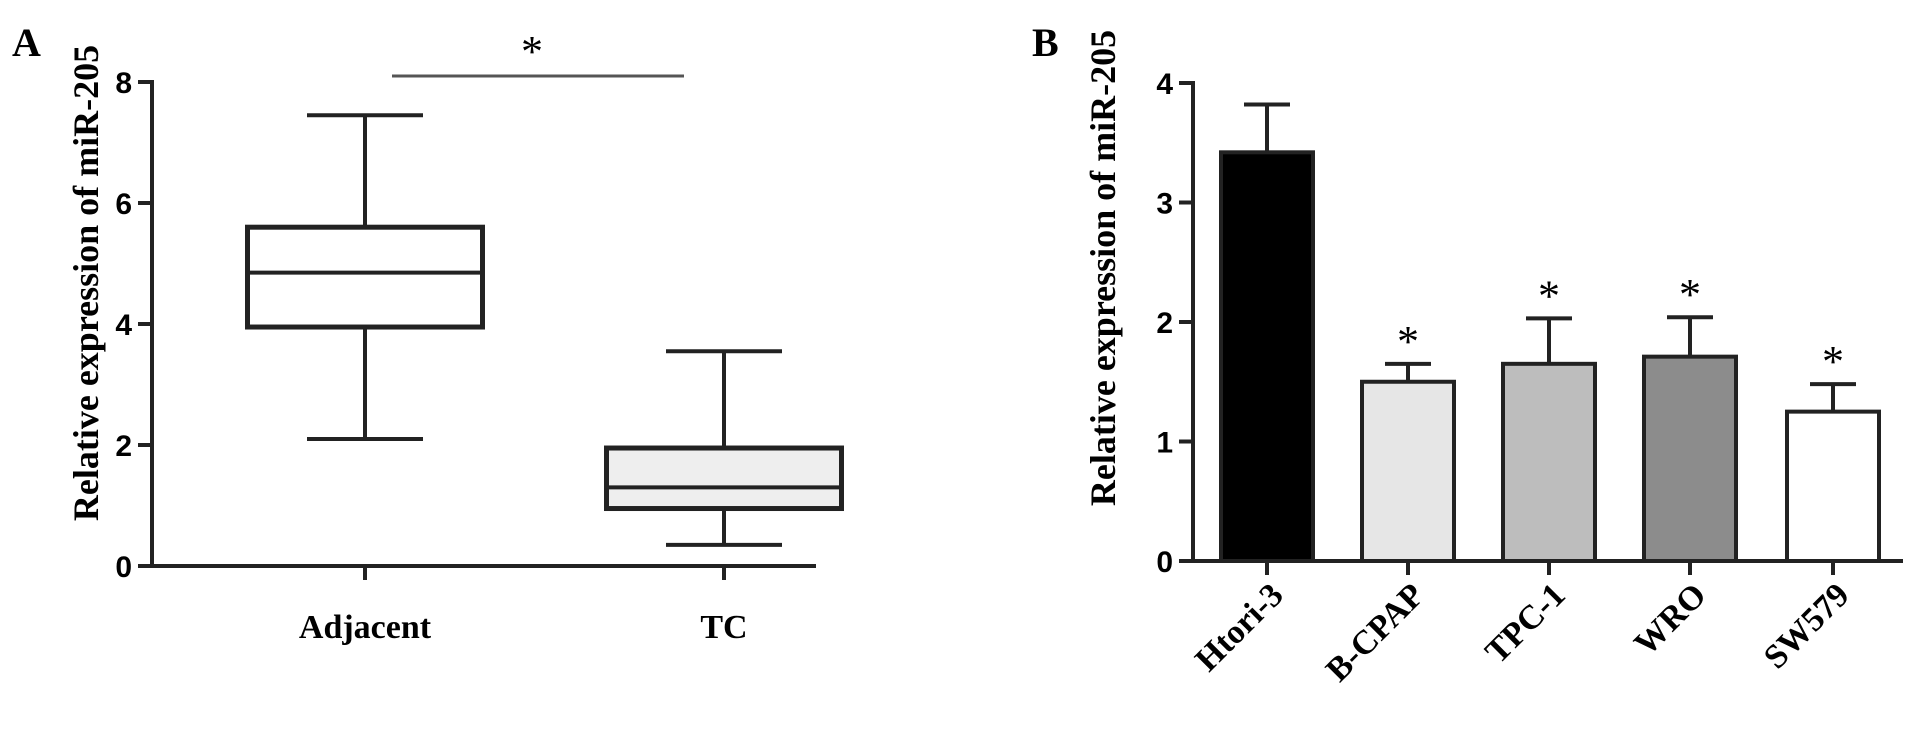 Image resolution: width=1913 pixels, height=741 pixels. What do you see at coordinates (1164, 323) in the screenshot?
I see `panel-b-y-tick-label: 2` at bounding box center [1164, 323].